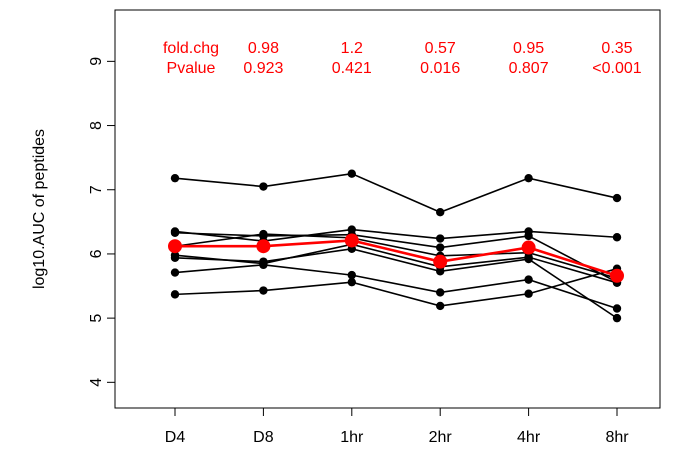 The image size is (686, 466). Describe the element at coordinates (617, 437) in the screenshot. I see `x-tick-label: 8hr` at that location.